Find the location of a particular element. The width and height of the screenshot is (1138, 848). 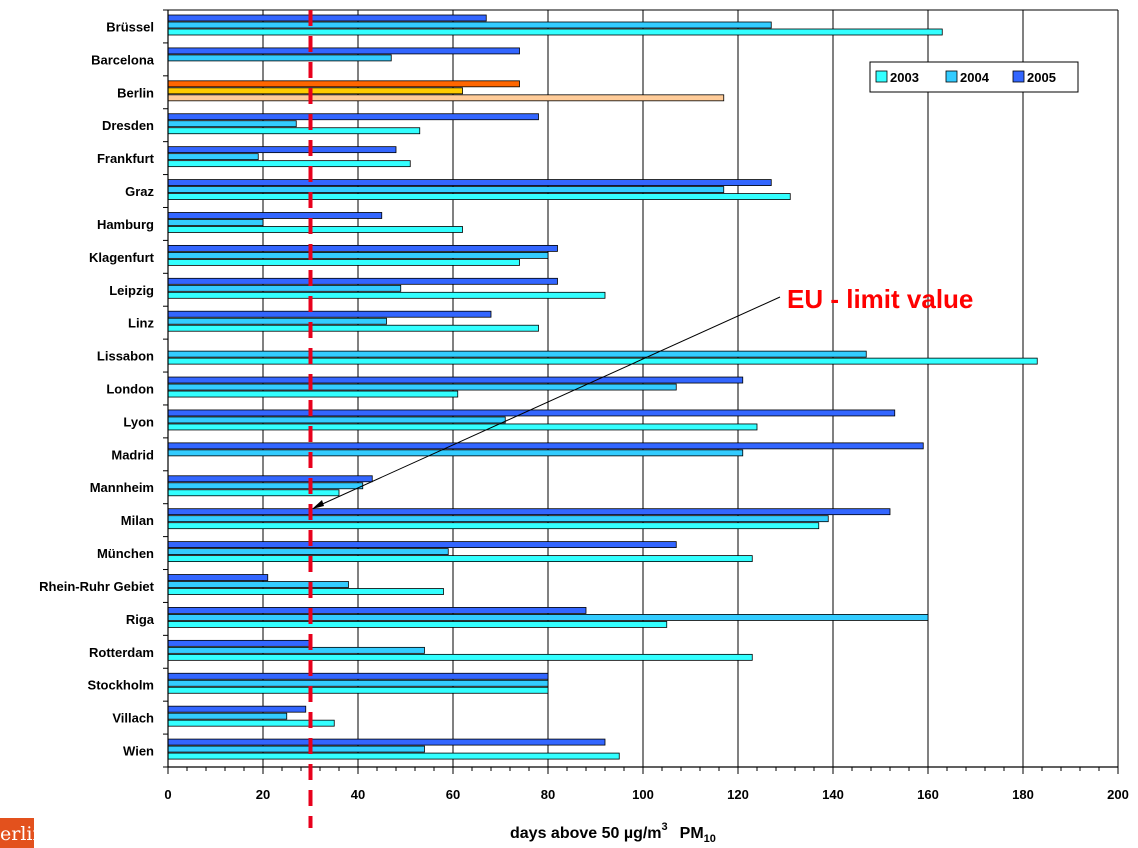

bar-madrid-2005 is located at coordinates (545, 446).